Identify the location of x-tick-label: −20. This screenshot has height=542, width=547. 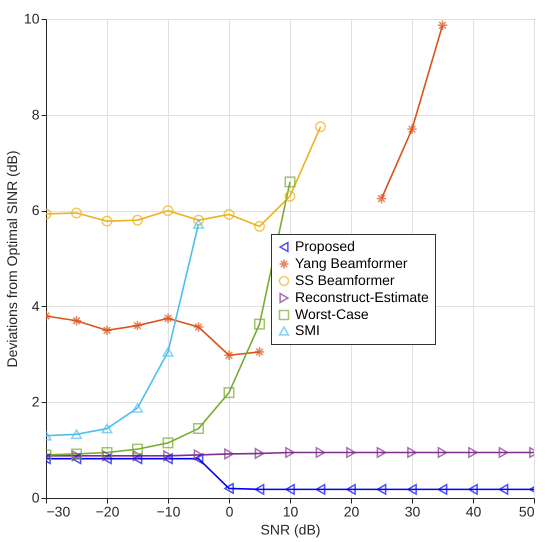
(108, 512).